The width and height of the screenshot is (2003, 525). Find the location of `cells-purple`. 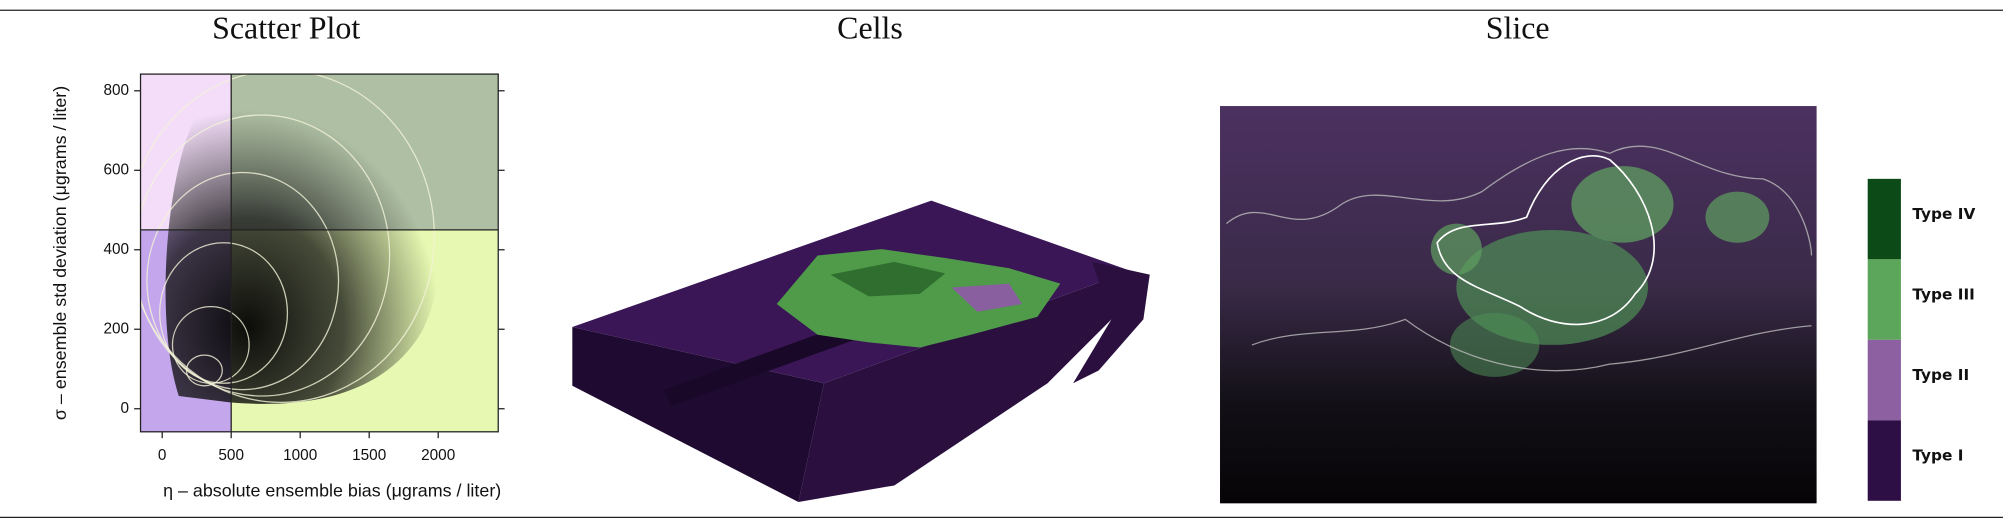

cells-purple is located at coordinates (986, 297).